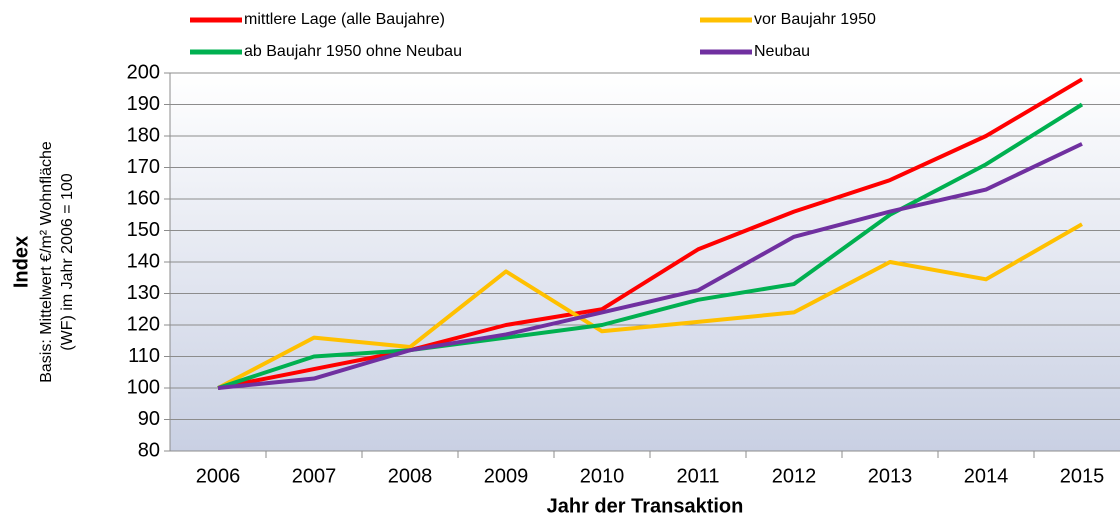 The image size is (1120, 521). Describe the element at coordinates (143, 230) in the screenshot. I see `y-tick-label: 150` at that location.